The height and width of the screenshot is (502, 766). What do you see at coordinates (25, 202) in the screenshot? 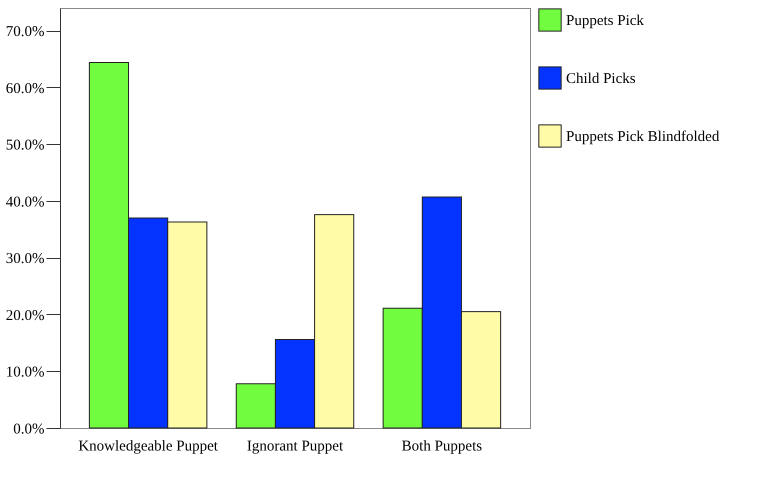
I see `y-tick-label: 40.0%` at bounding box center [25, 202].